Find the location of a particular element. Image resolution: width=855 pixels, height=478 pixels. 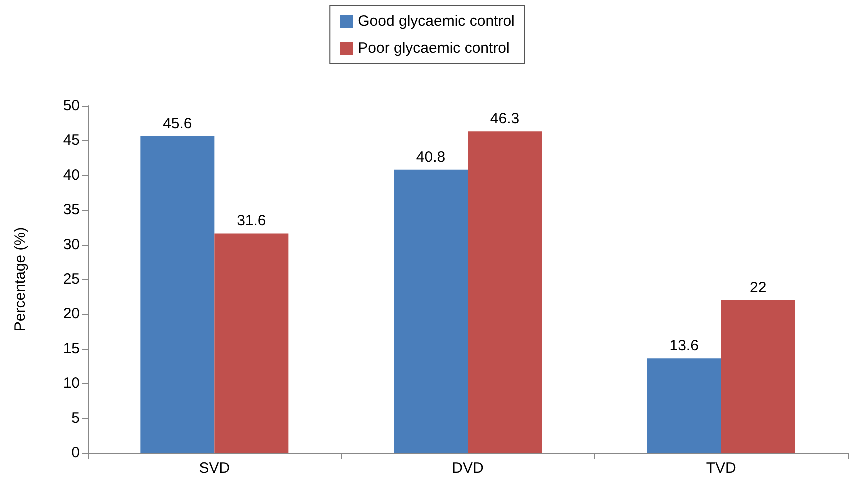

data-label: 40.8 is located at coordinates (431, 157).